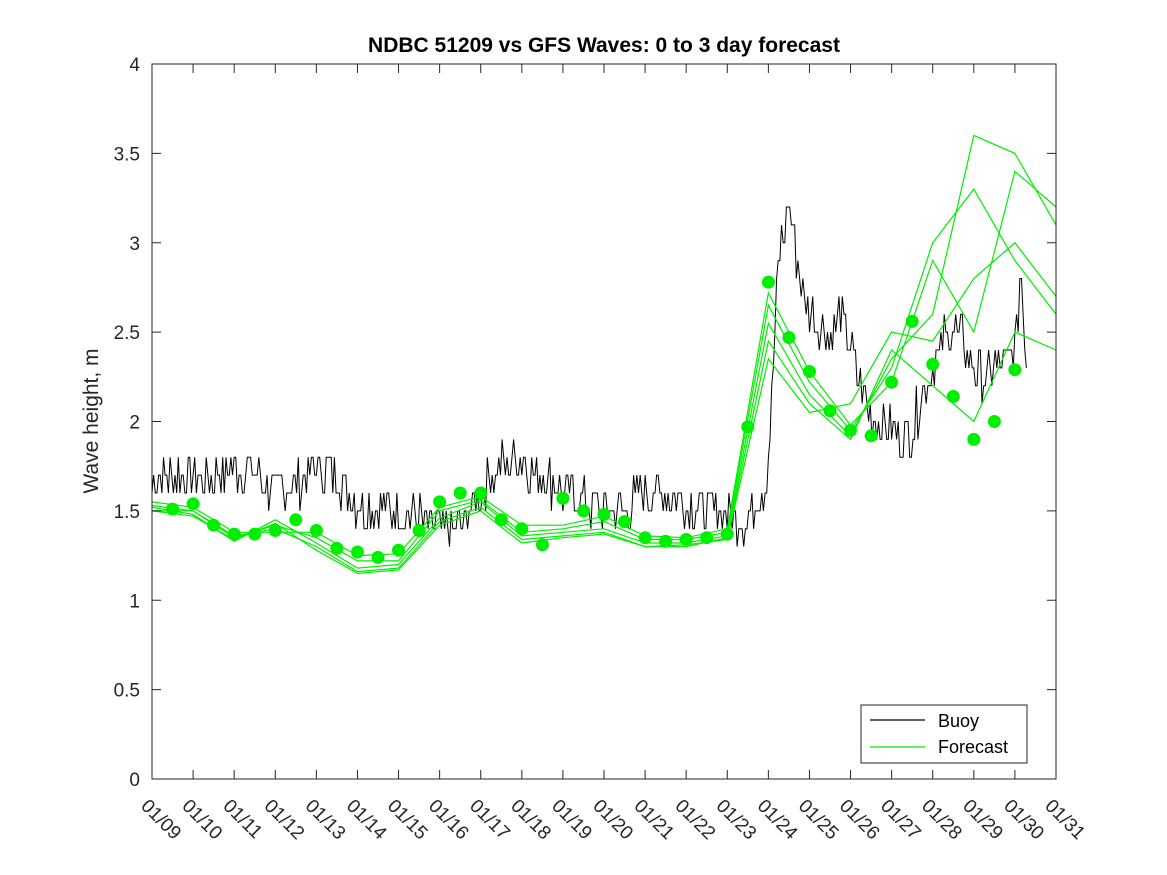 This screenshot has width=1167, height=875. I want to click on x-tick-label: 01/18, so click(530, 820).